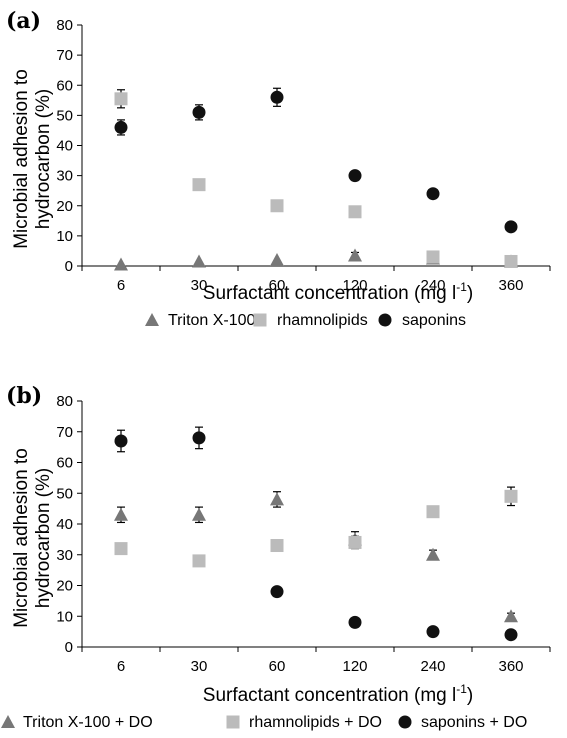 Image resolution: width=567 pixels, height=738 pixels. What do you see at coordinates (322, 320) in the screenshot?
I see `legend-label: rhamnolipids` at bounding box center [322, 320].